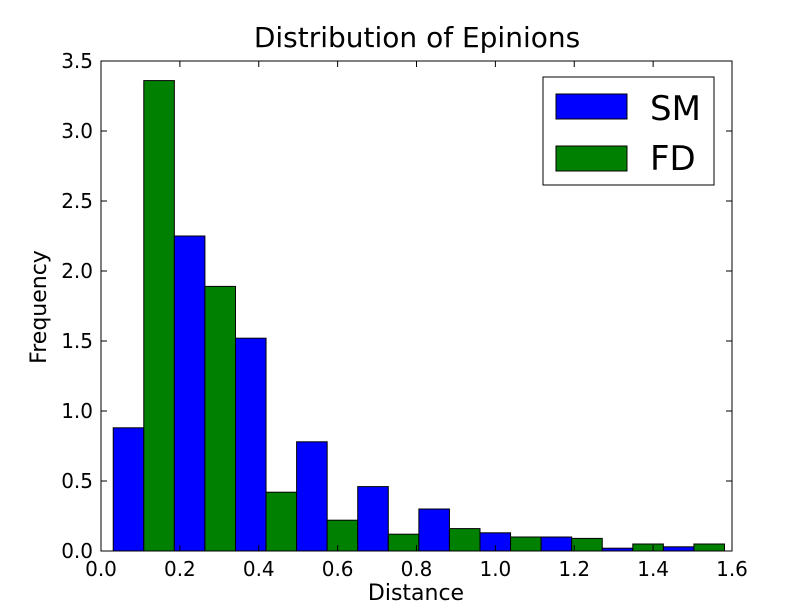 This screenshot has width=812, height=616. I want to click on x-tick-label: 0.2, so click(180, 569).